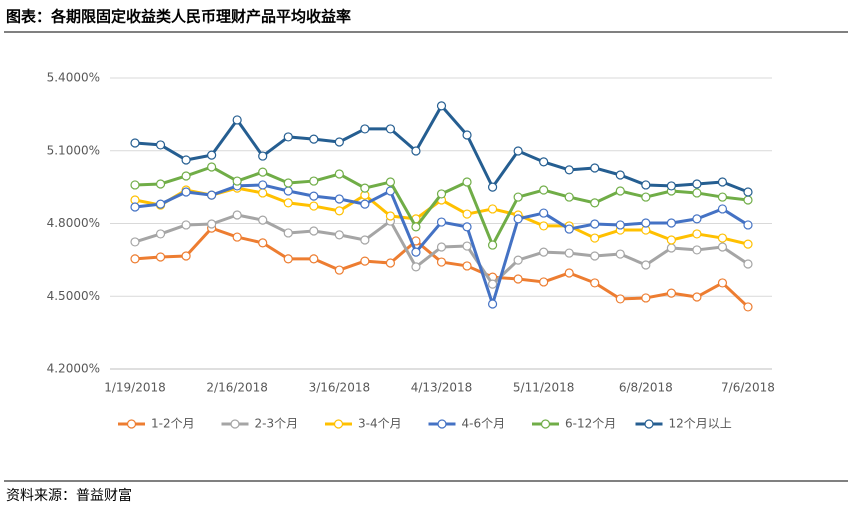 This screenshot has width=862, height=514. I want to click on chart-title: 图表：各期限固定收益类人民币理财产品平均收益率, so click(178, 17).